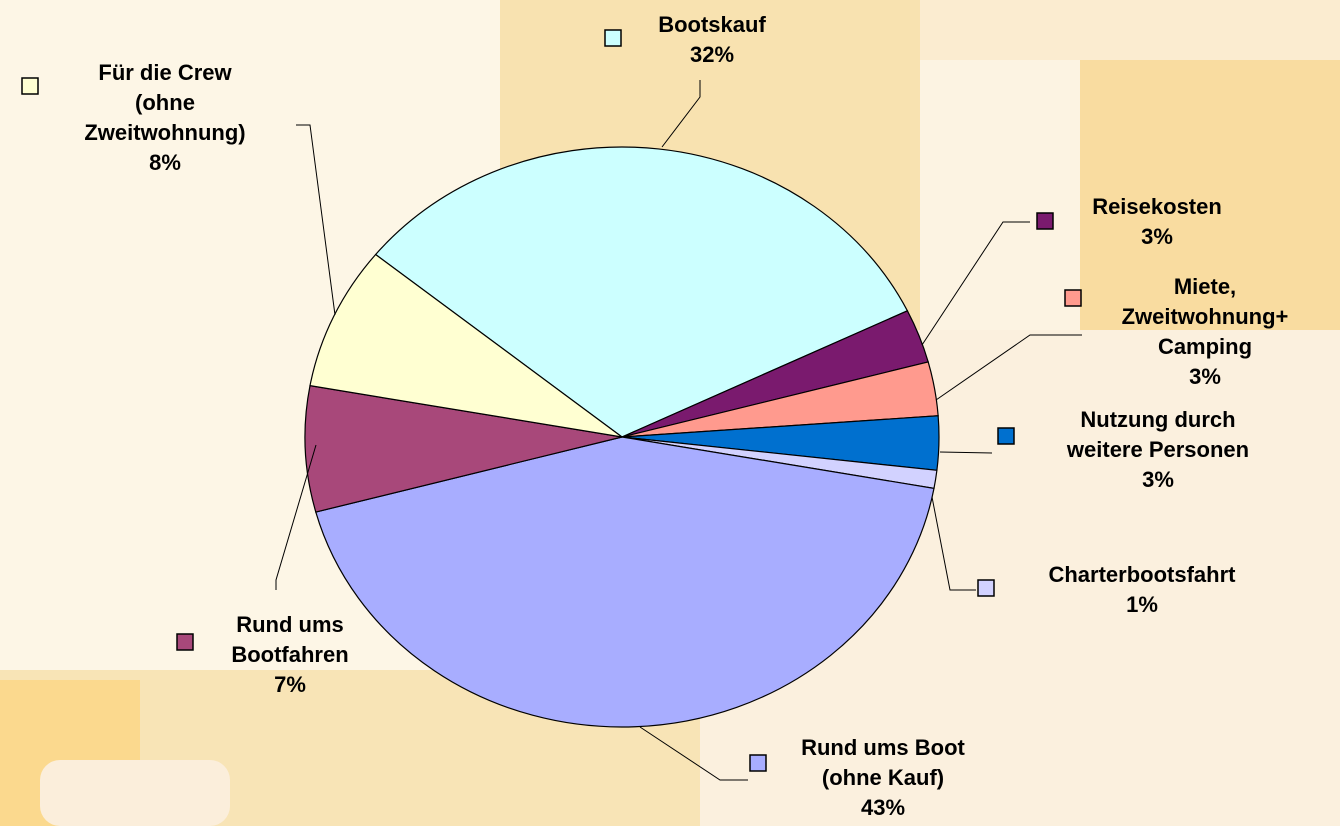 The height and width of the screenshot is (826, 1340). Describe the element at coordinates (712, 24) in the screenshot. I see `category-label: Bootskauf` at that location.